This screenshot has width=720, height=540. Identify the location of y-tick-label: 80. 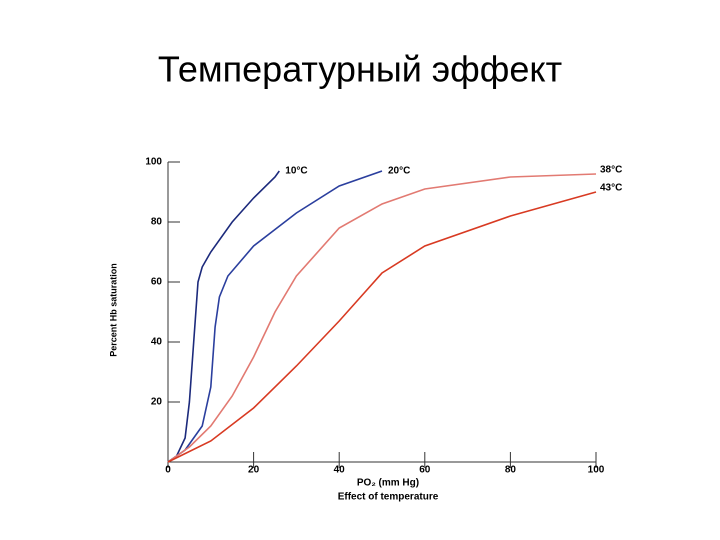
(157, 222).